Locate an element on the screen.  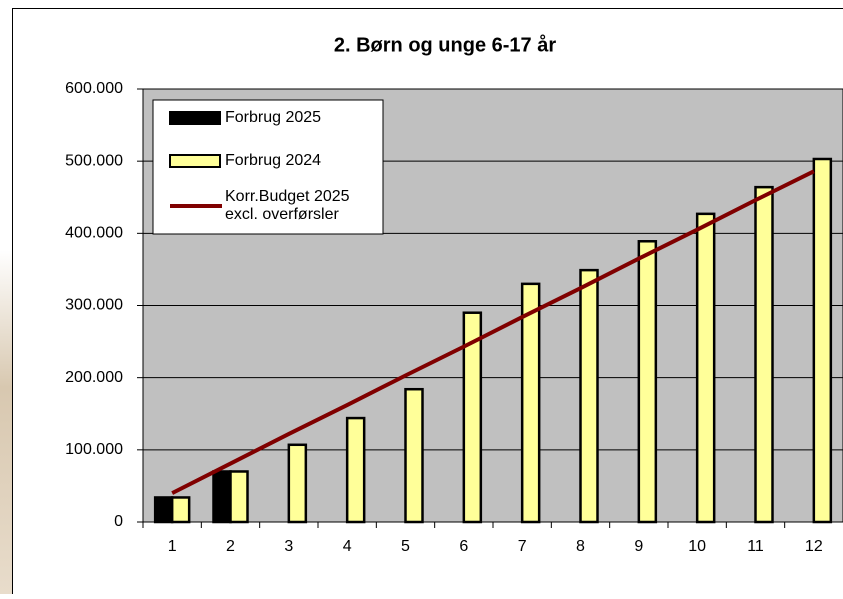
chart-title: 2. Børn og unge 6-17 år is located at coordinates (445, 44).